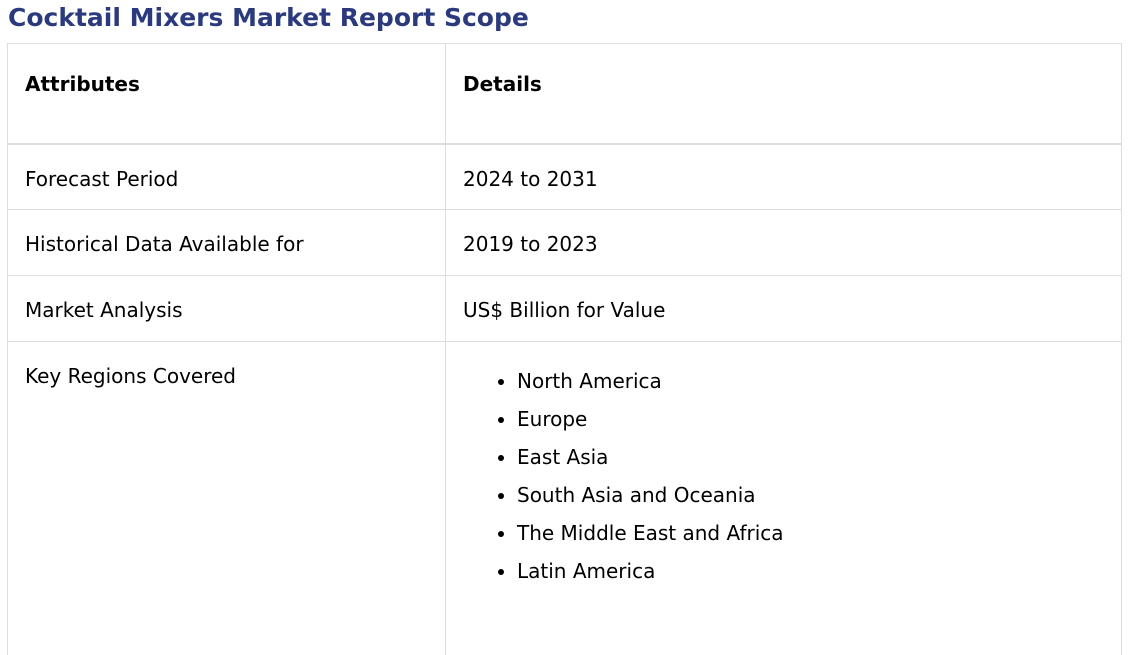 The height and width of the screenshot is (655, 1129). What do you see at coordinates (226, 242) in the screenshot?
I see `row-attribute-historical-data: Historical Data Available for` at bounding box center [226, 242].